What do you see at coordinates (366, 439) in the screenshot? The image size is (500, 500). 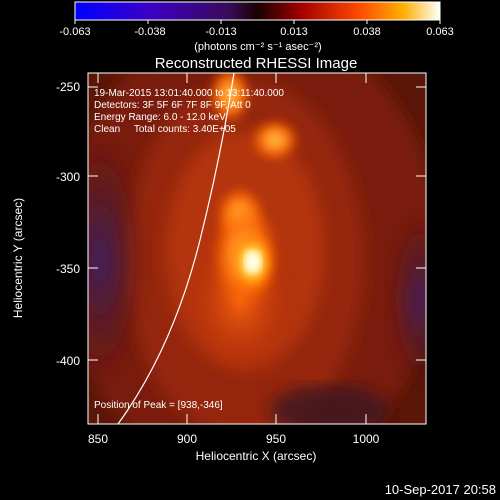 I see `x-tick-label: 1000` at bounding box center [366, 439].